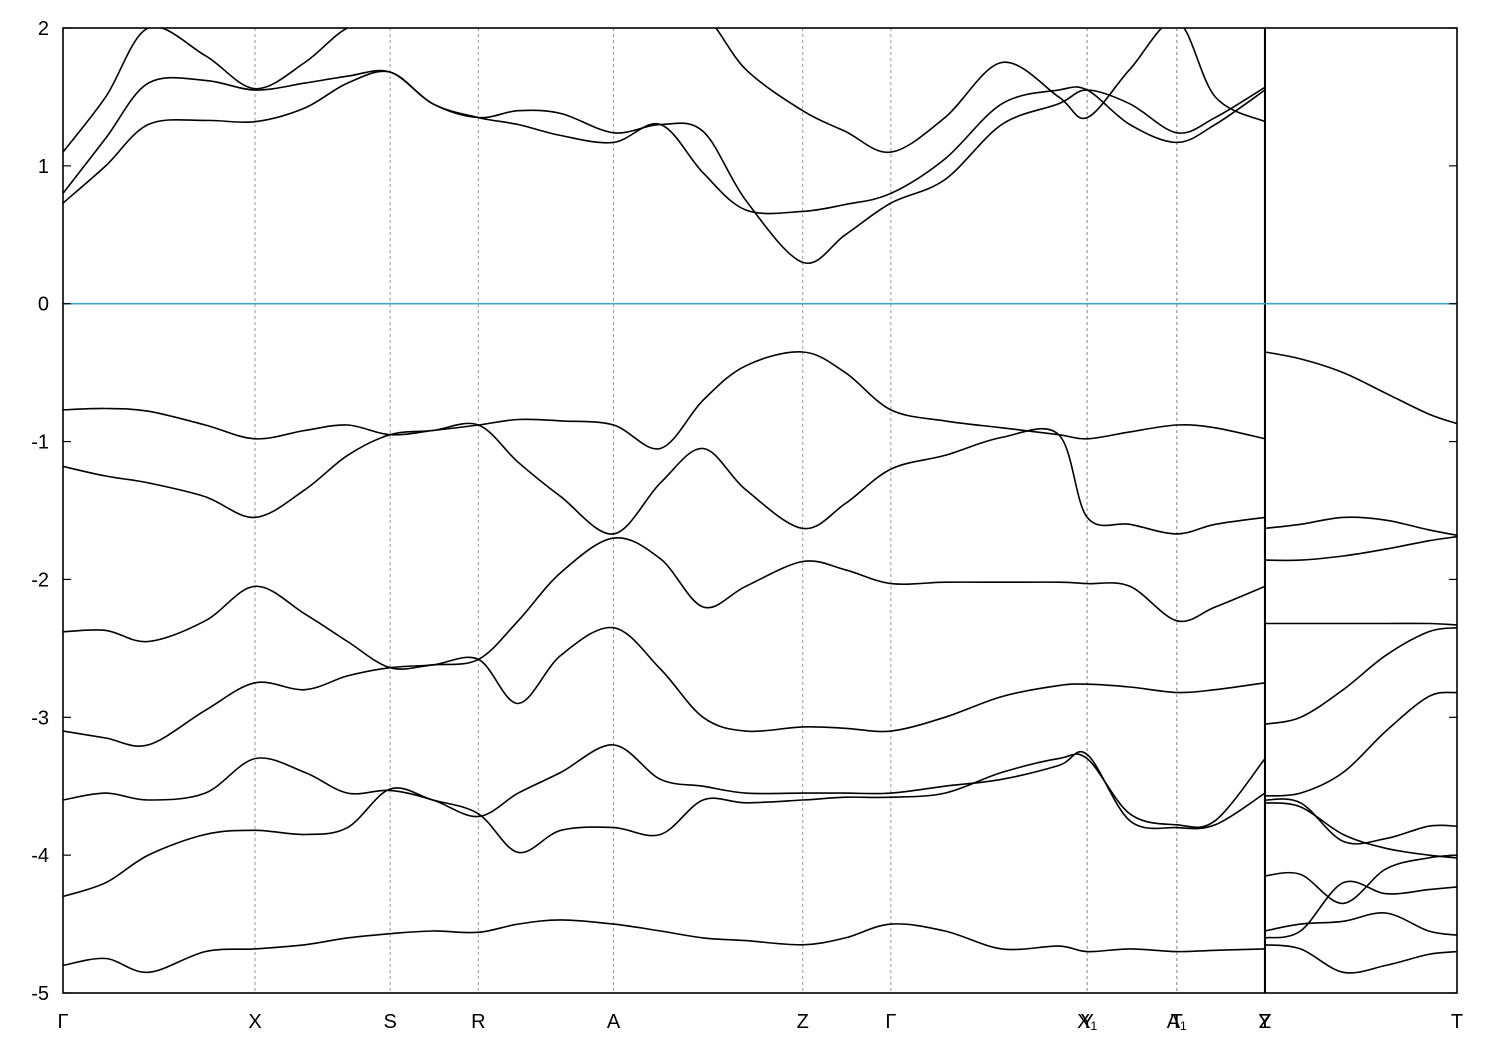 The width and height of the screenshot is (1500, 1050). What do you see at coordinates (478, 1022) in the screenshot?
I see `x-tick-label: R` at bounding box center [478, 1022].